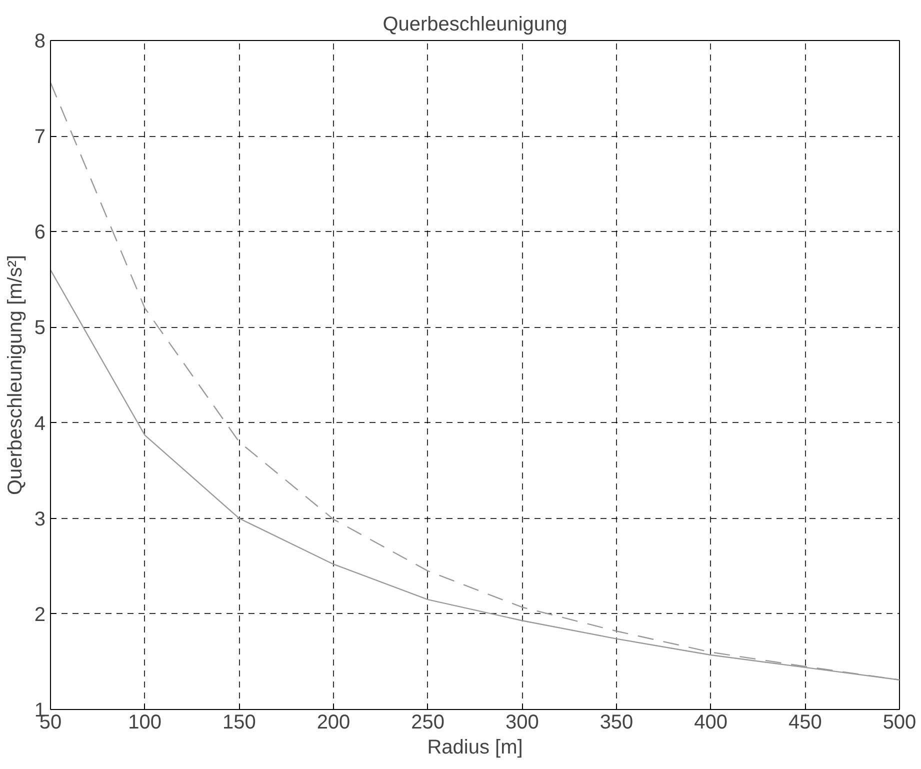  I want to click on y-tick-label: 2, so click(40, 615).